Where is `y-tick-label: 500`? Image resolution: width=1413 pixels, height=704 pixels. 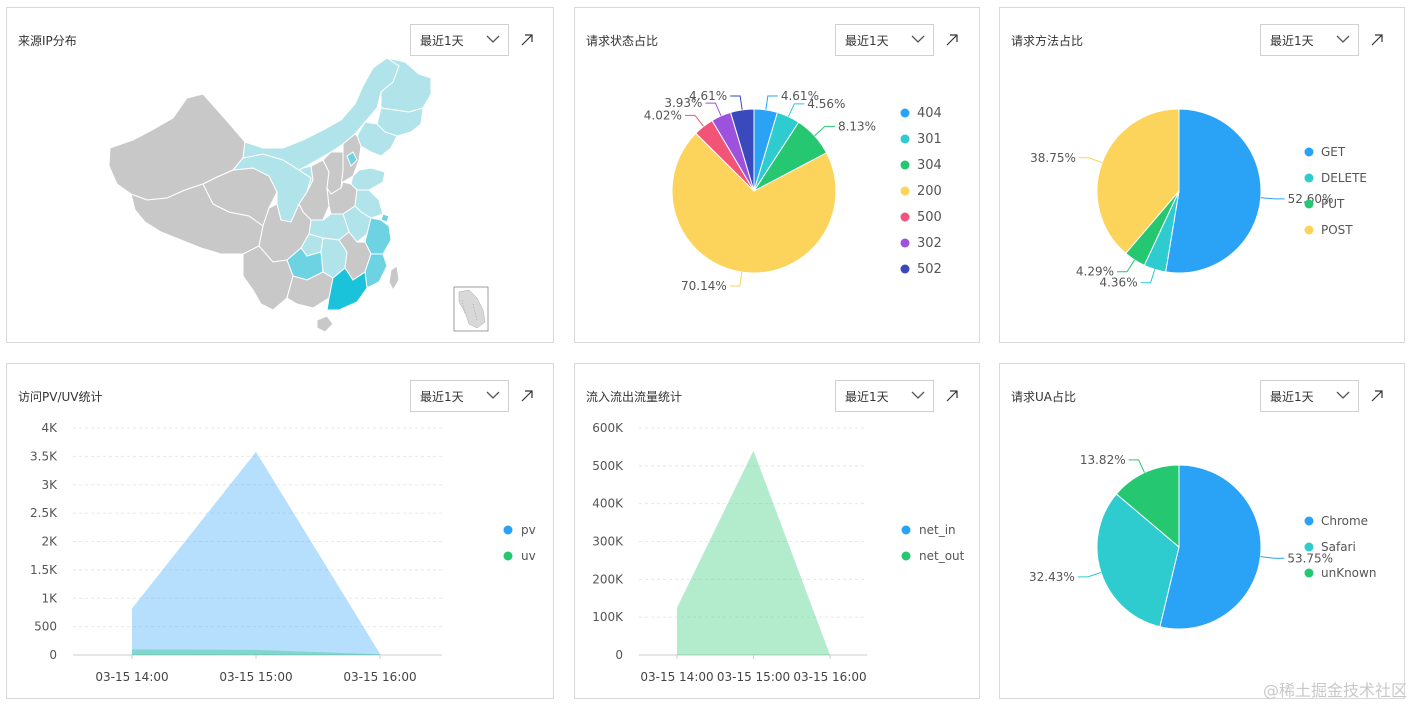 y-tick-label: 500 is located at coordinates (45, 627).